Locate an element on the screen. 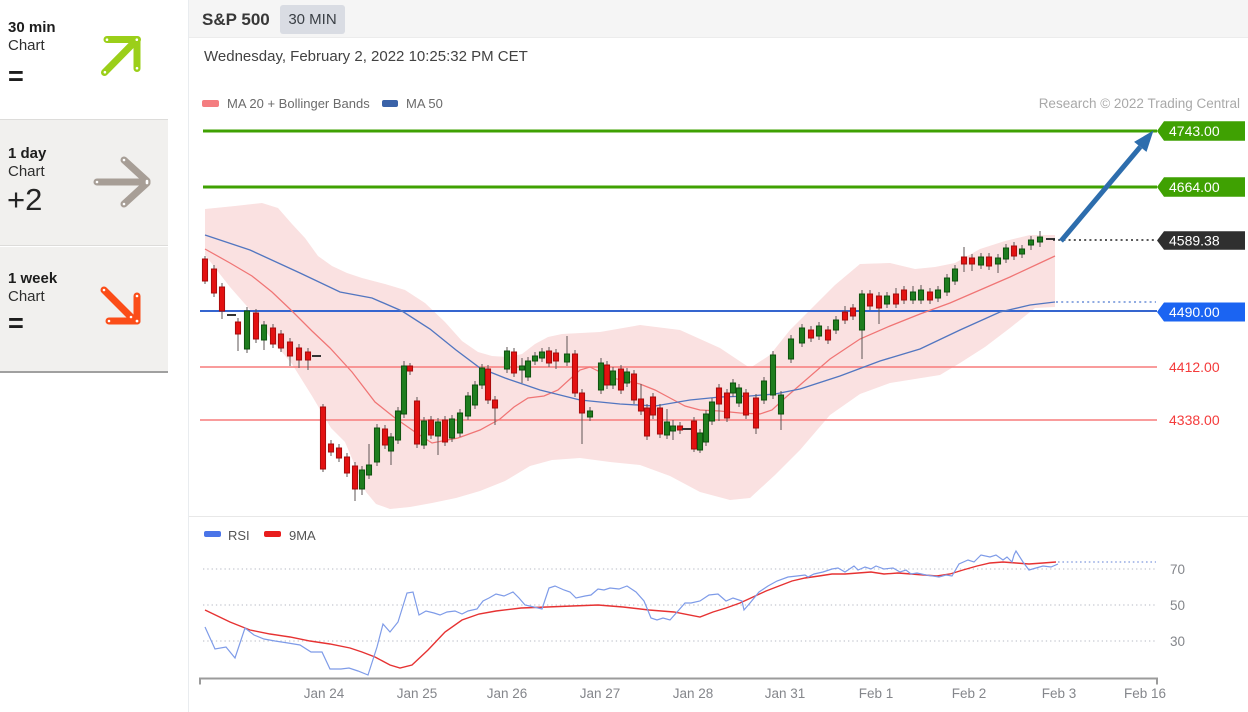 This screenshot has height=712, width=1248. svg-text: 4589.38 is located at coordinates (1194, 240).